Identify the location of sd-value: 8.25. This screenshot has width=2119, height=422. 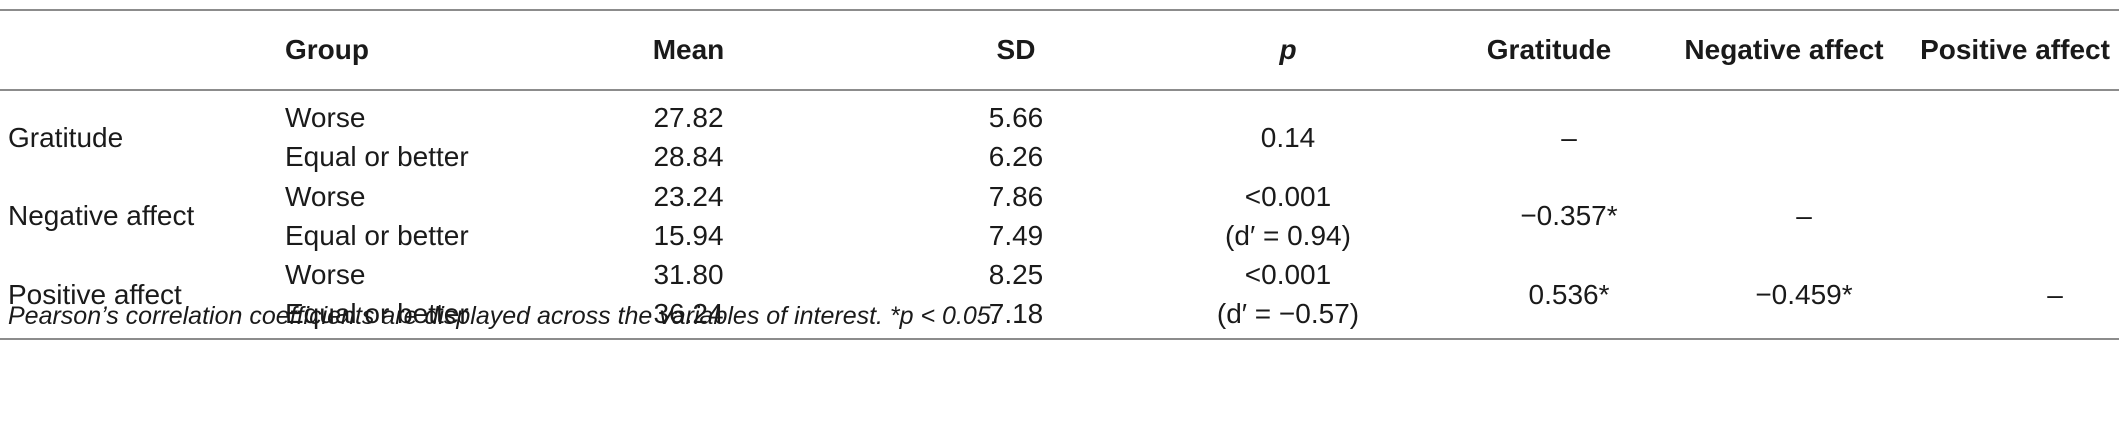
(1016, 274).